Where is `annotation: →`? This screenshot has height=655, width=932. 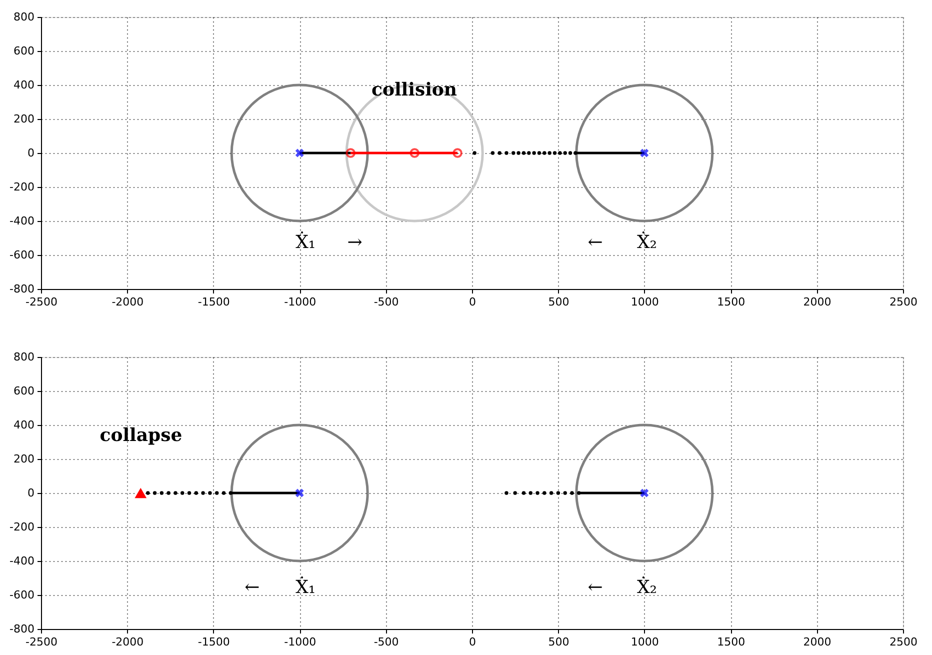 annotation: → is located at coordinates (354, 242).